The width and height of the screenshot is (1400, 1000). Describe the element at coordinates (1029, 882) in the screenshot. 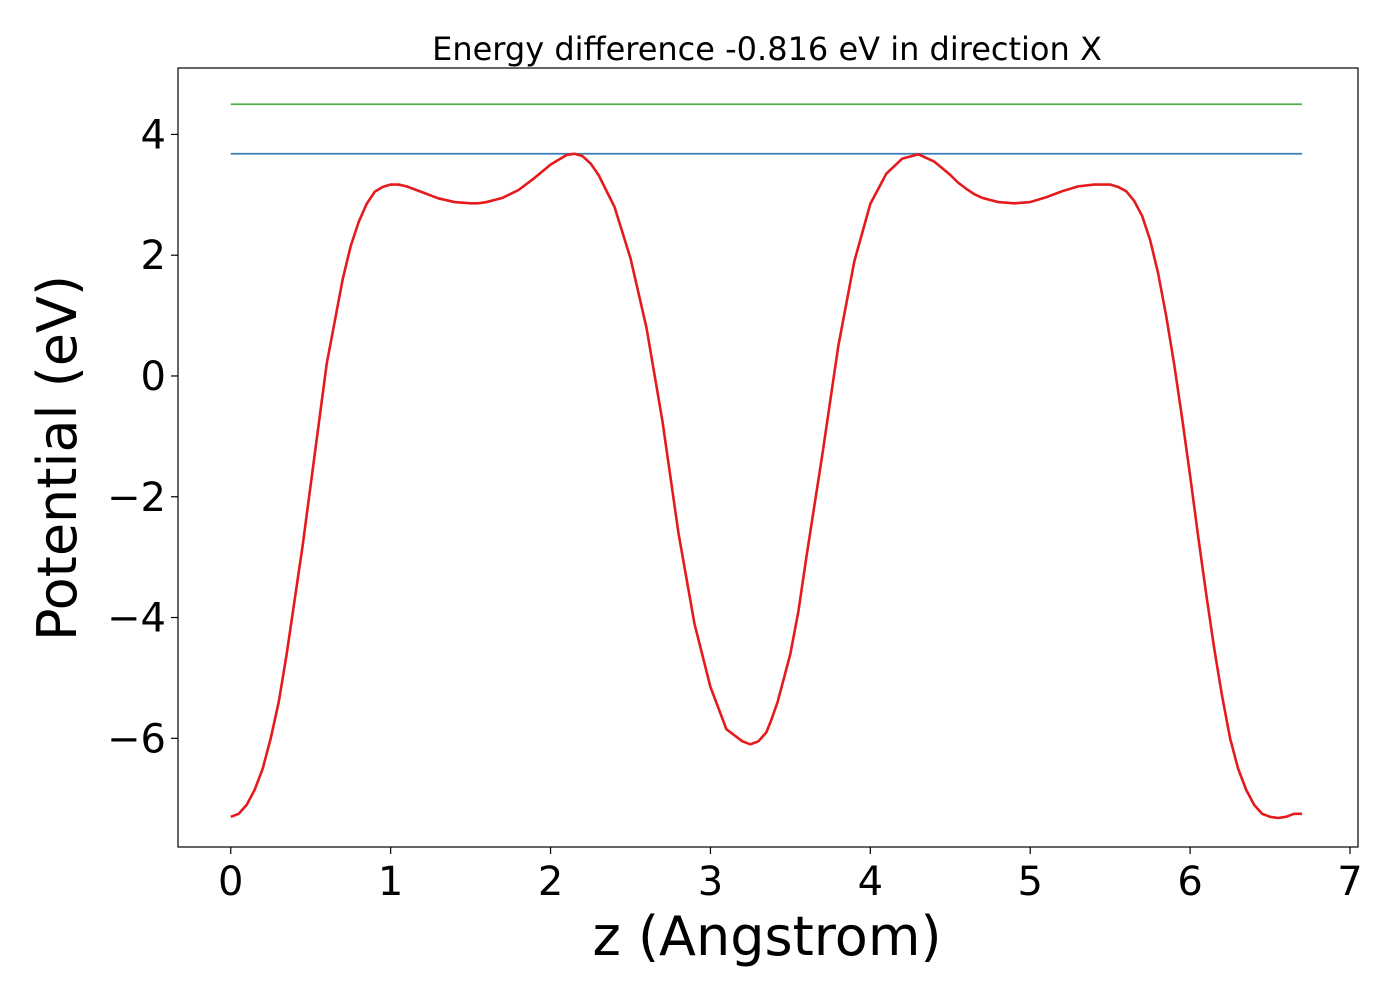

I see `x-tick-label: 5` at that location.